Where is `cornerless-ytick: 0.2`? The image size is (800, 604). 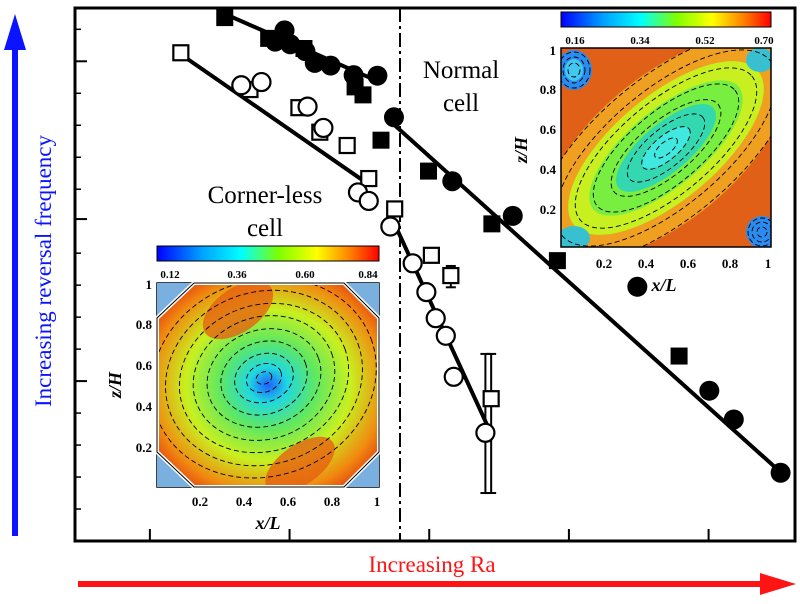
cornerless-ytick: 0.2 is located at coordinates (144, 447).